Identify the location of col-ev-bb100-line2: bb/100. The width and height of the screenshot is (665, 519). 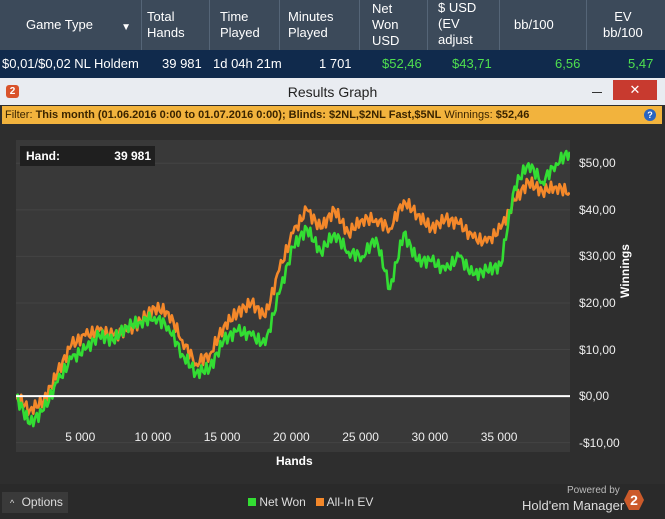
(623, 32).